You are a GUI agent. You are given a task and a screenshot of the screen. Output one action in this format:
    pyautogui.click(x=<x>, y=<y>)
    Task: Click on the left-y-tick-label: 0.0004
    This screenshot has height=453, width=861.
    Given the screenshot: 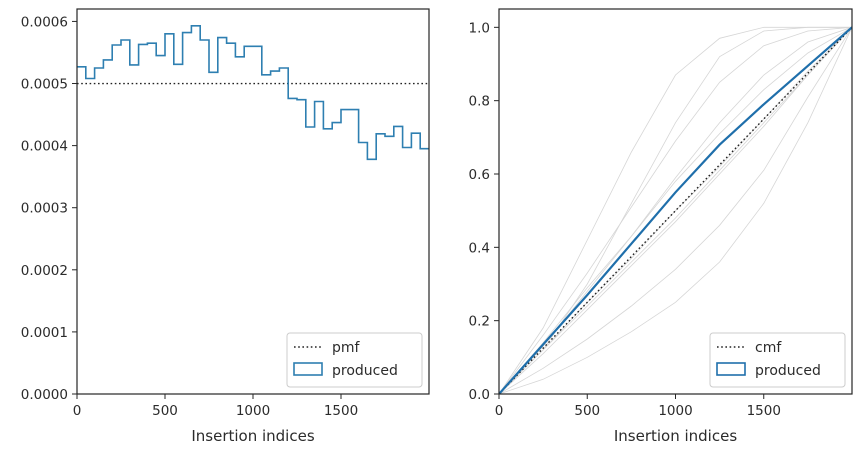 What is the action you would take?
    pyautogui.click(x=44, y=147)
    